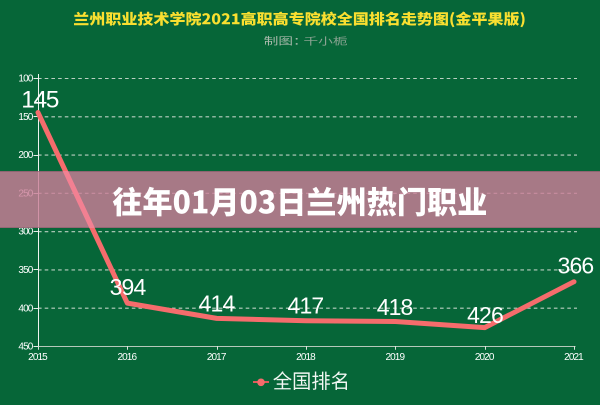  What do you see at coordinates (217, 357) in the screenshot?
I see `svg-text: 2017` at bounding box center [217, 357].